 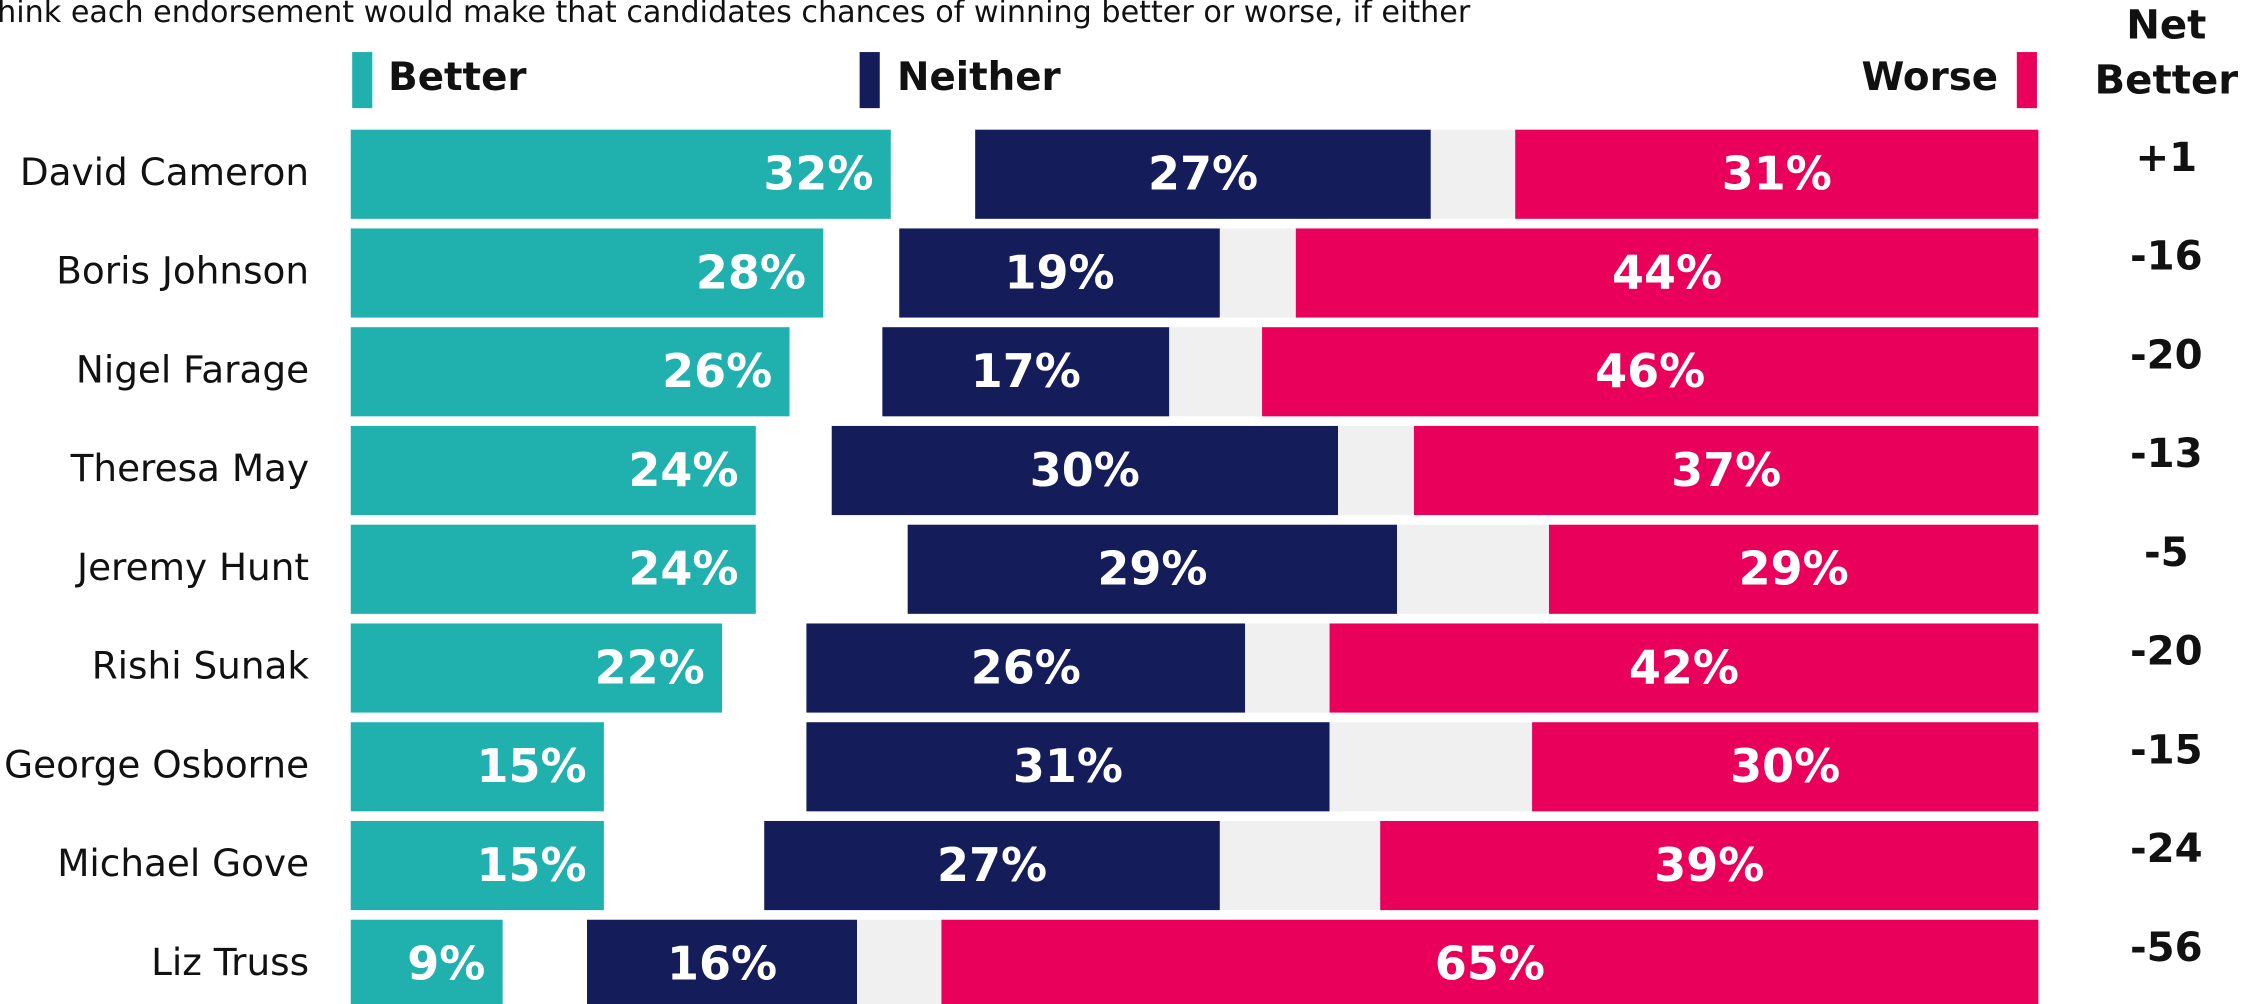 What do you see at coordinates (818, 174) in the screenshot?
I see `data-label: 32%` at bounding box center [818, 174].